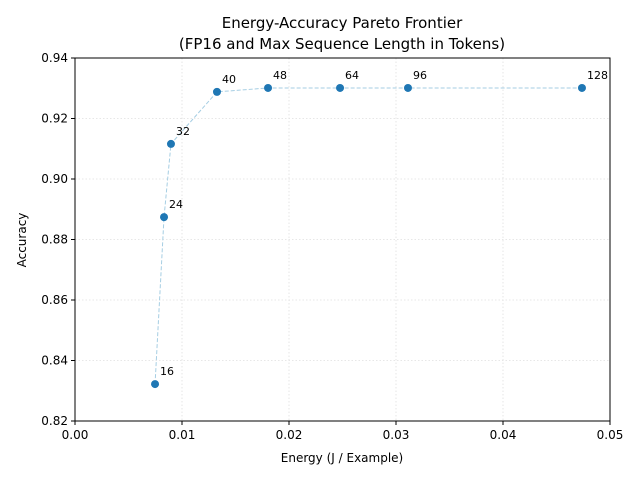 This screenshot has height=480, width=640. I want to click on point-label: 48, so click(280, 75).